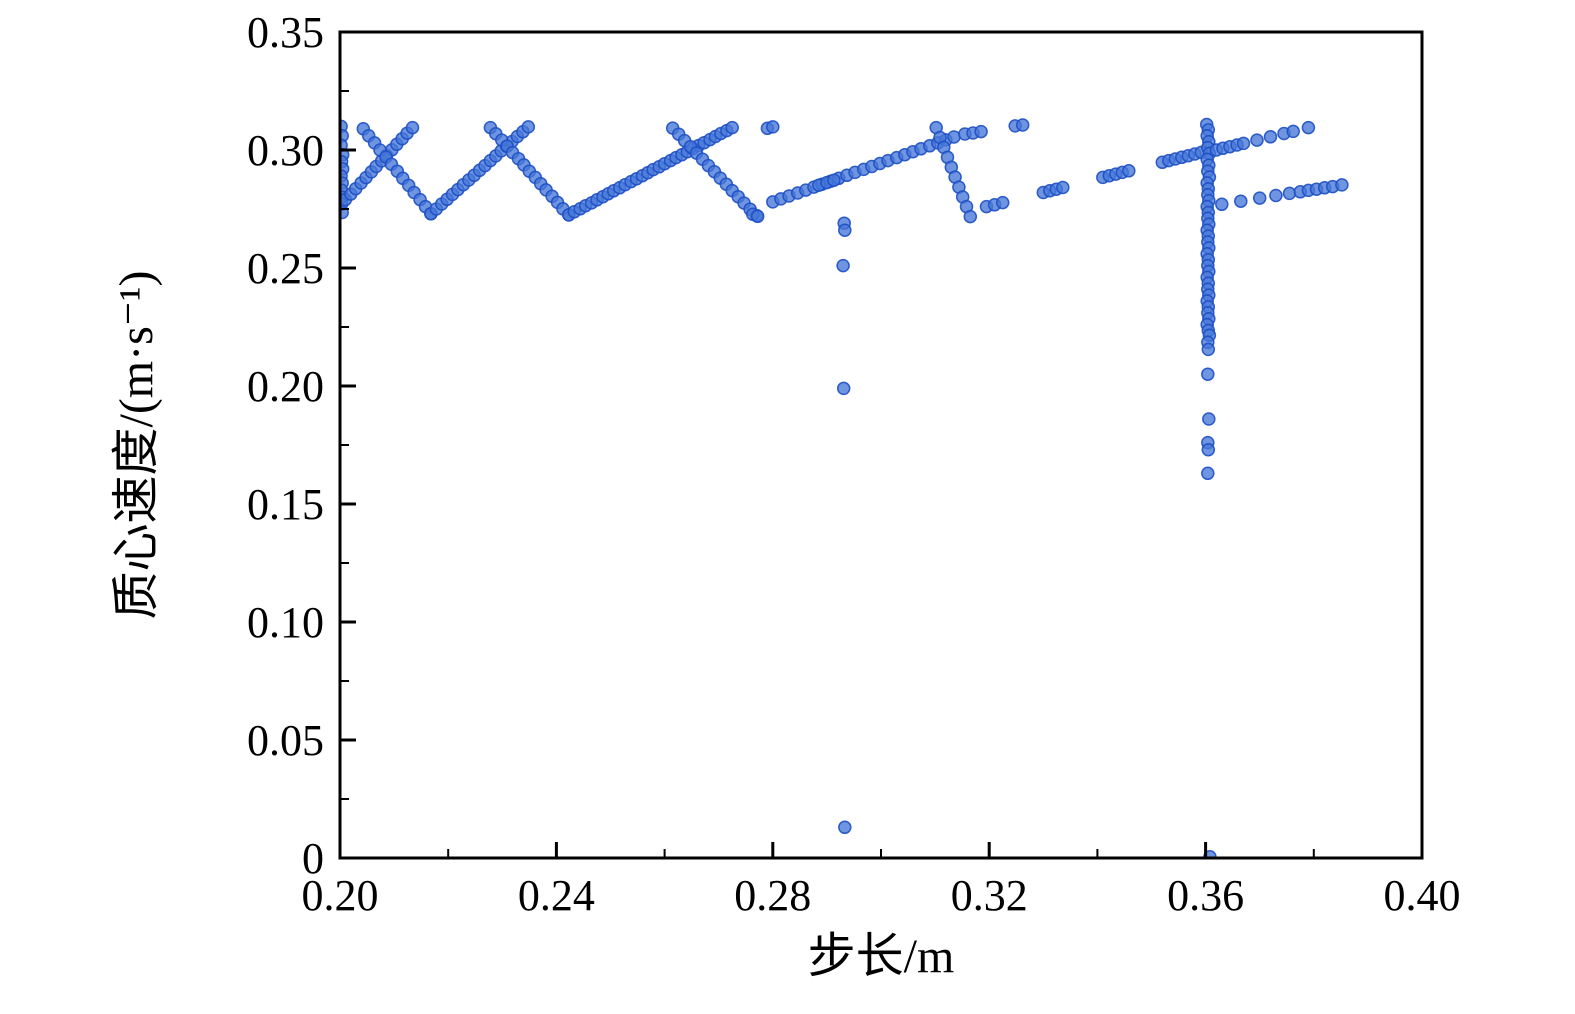 This screenshot has height=1014, width=1575. Describe the element at coordinates (772, 895) in the screenshot. I see `x-tick-label: 0.28` at that location.